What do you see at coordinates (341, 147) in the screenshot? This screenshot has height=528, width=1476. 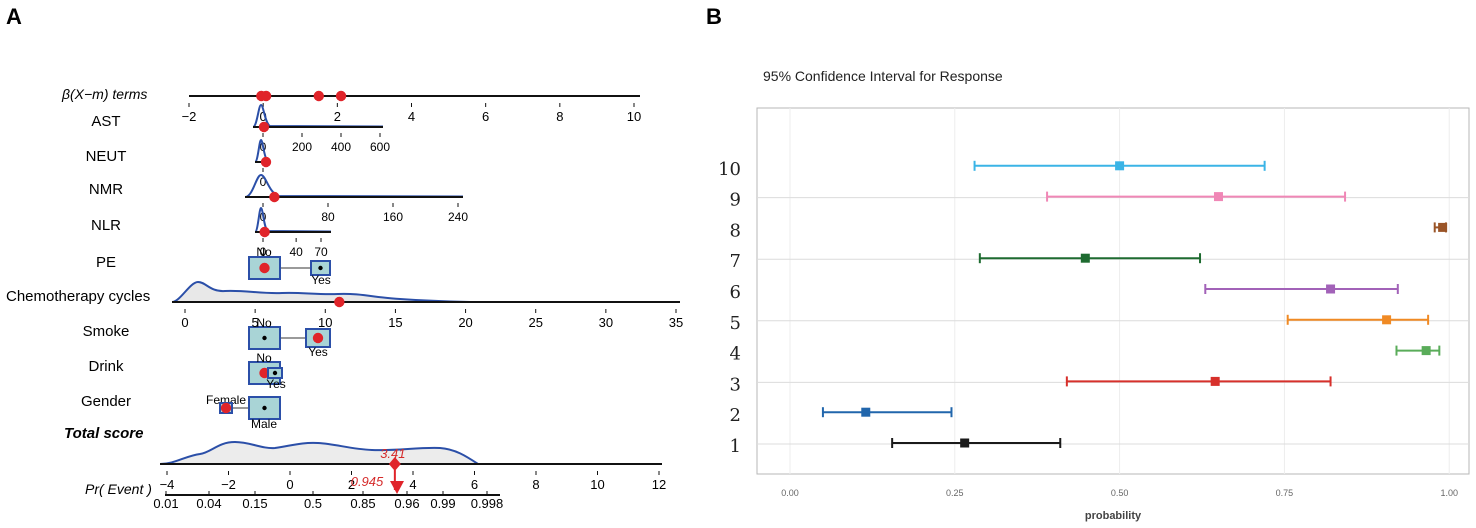 I see `tick-label: 400` at bounding box center [341, 147].